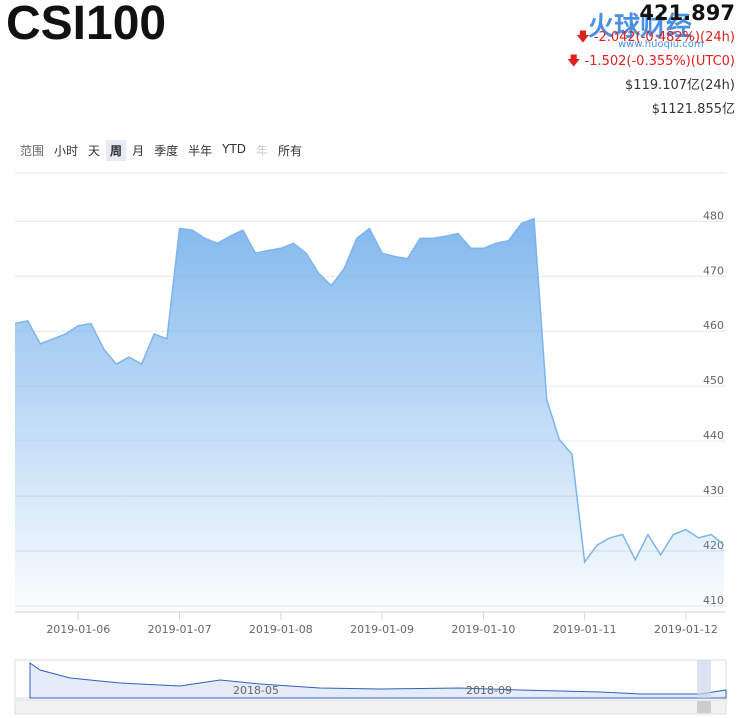  Describe the element at coordinates (686, 629) in the screenshot. I see `x-tick-label: 2019-01-12` at that location.